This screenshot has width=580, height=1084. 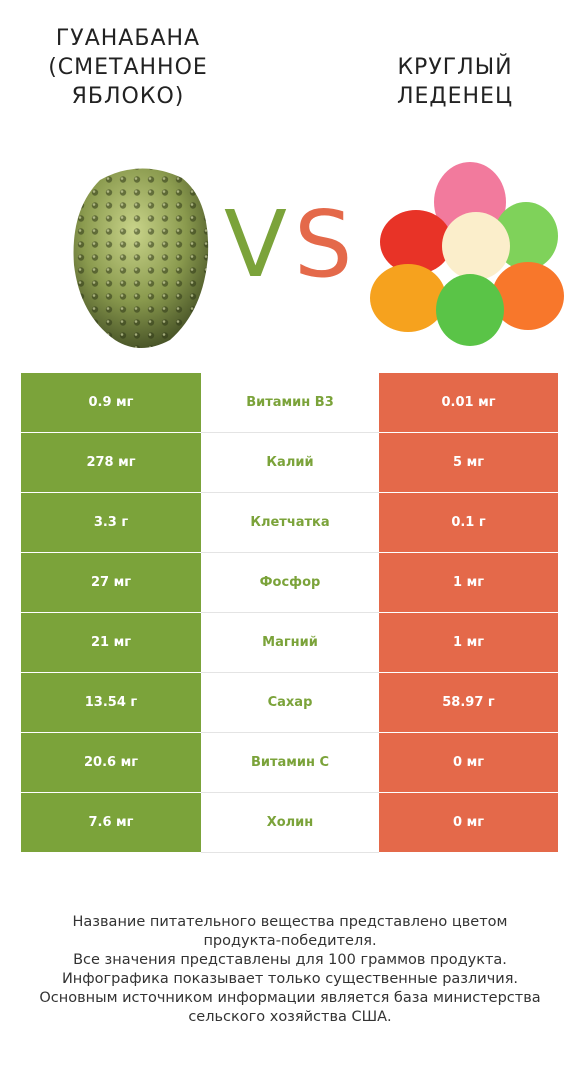 I want to click on left-value-cell: 7.6 мг, so click(x=111, y=822).